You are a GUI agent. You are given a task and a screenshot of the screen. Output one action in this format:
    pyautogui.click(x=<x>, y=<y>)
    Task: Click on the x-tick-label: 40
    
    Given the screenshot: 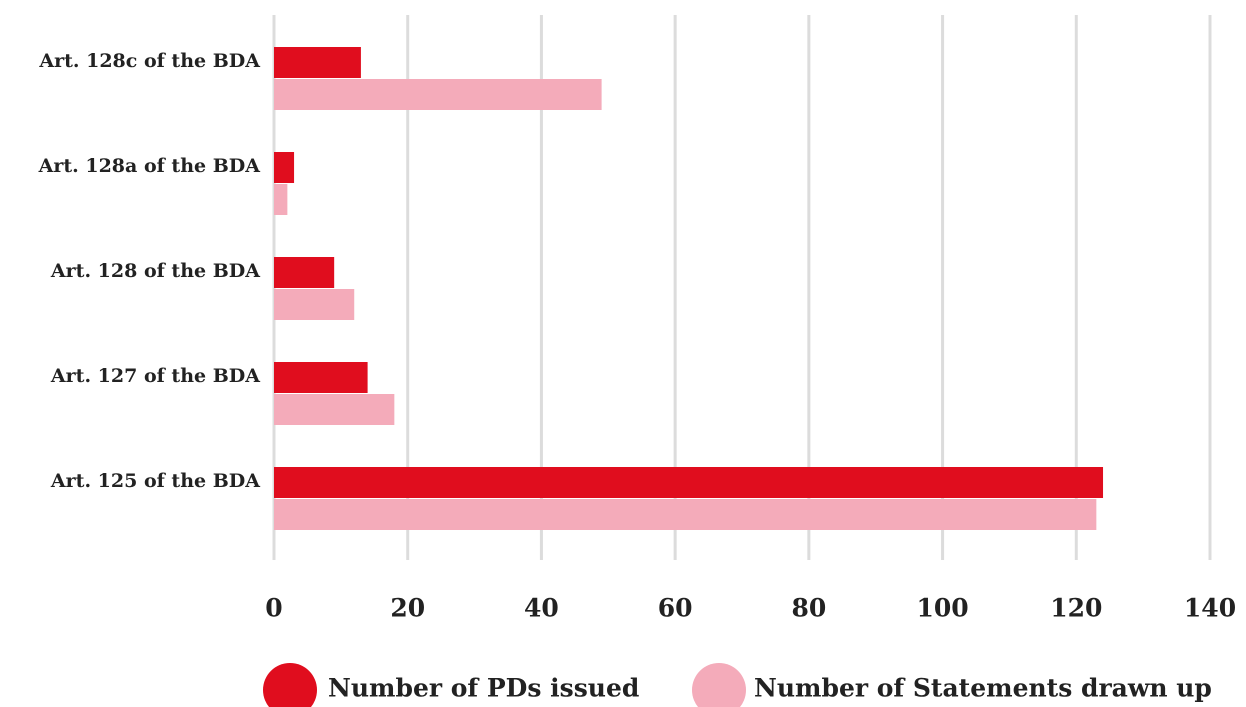 What is the action you would take?
    pyautogui.click(x=541, y=608)
    